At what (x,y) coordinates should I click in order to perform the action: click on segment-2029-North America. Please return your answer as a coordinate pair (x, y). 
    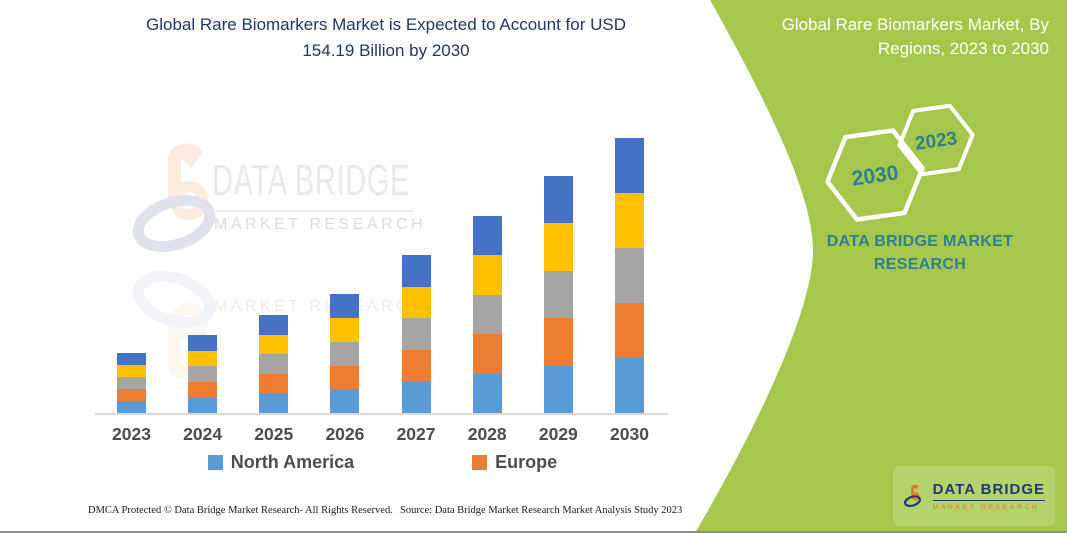
    Looking at the image, I should click on (558, 389).